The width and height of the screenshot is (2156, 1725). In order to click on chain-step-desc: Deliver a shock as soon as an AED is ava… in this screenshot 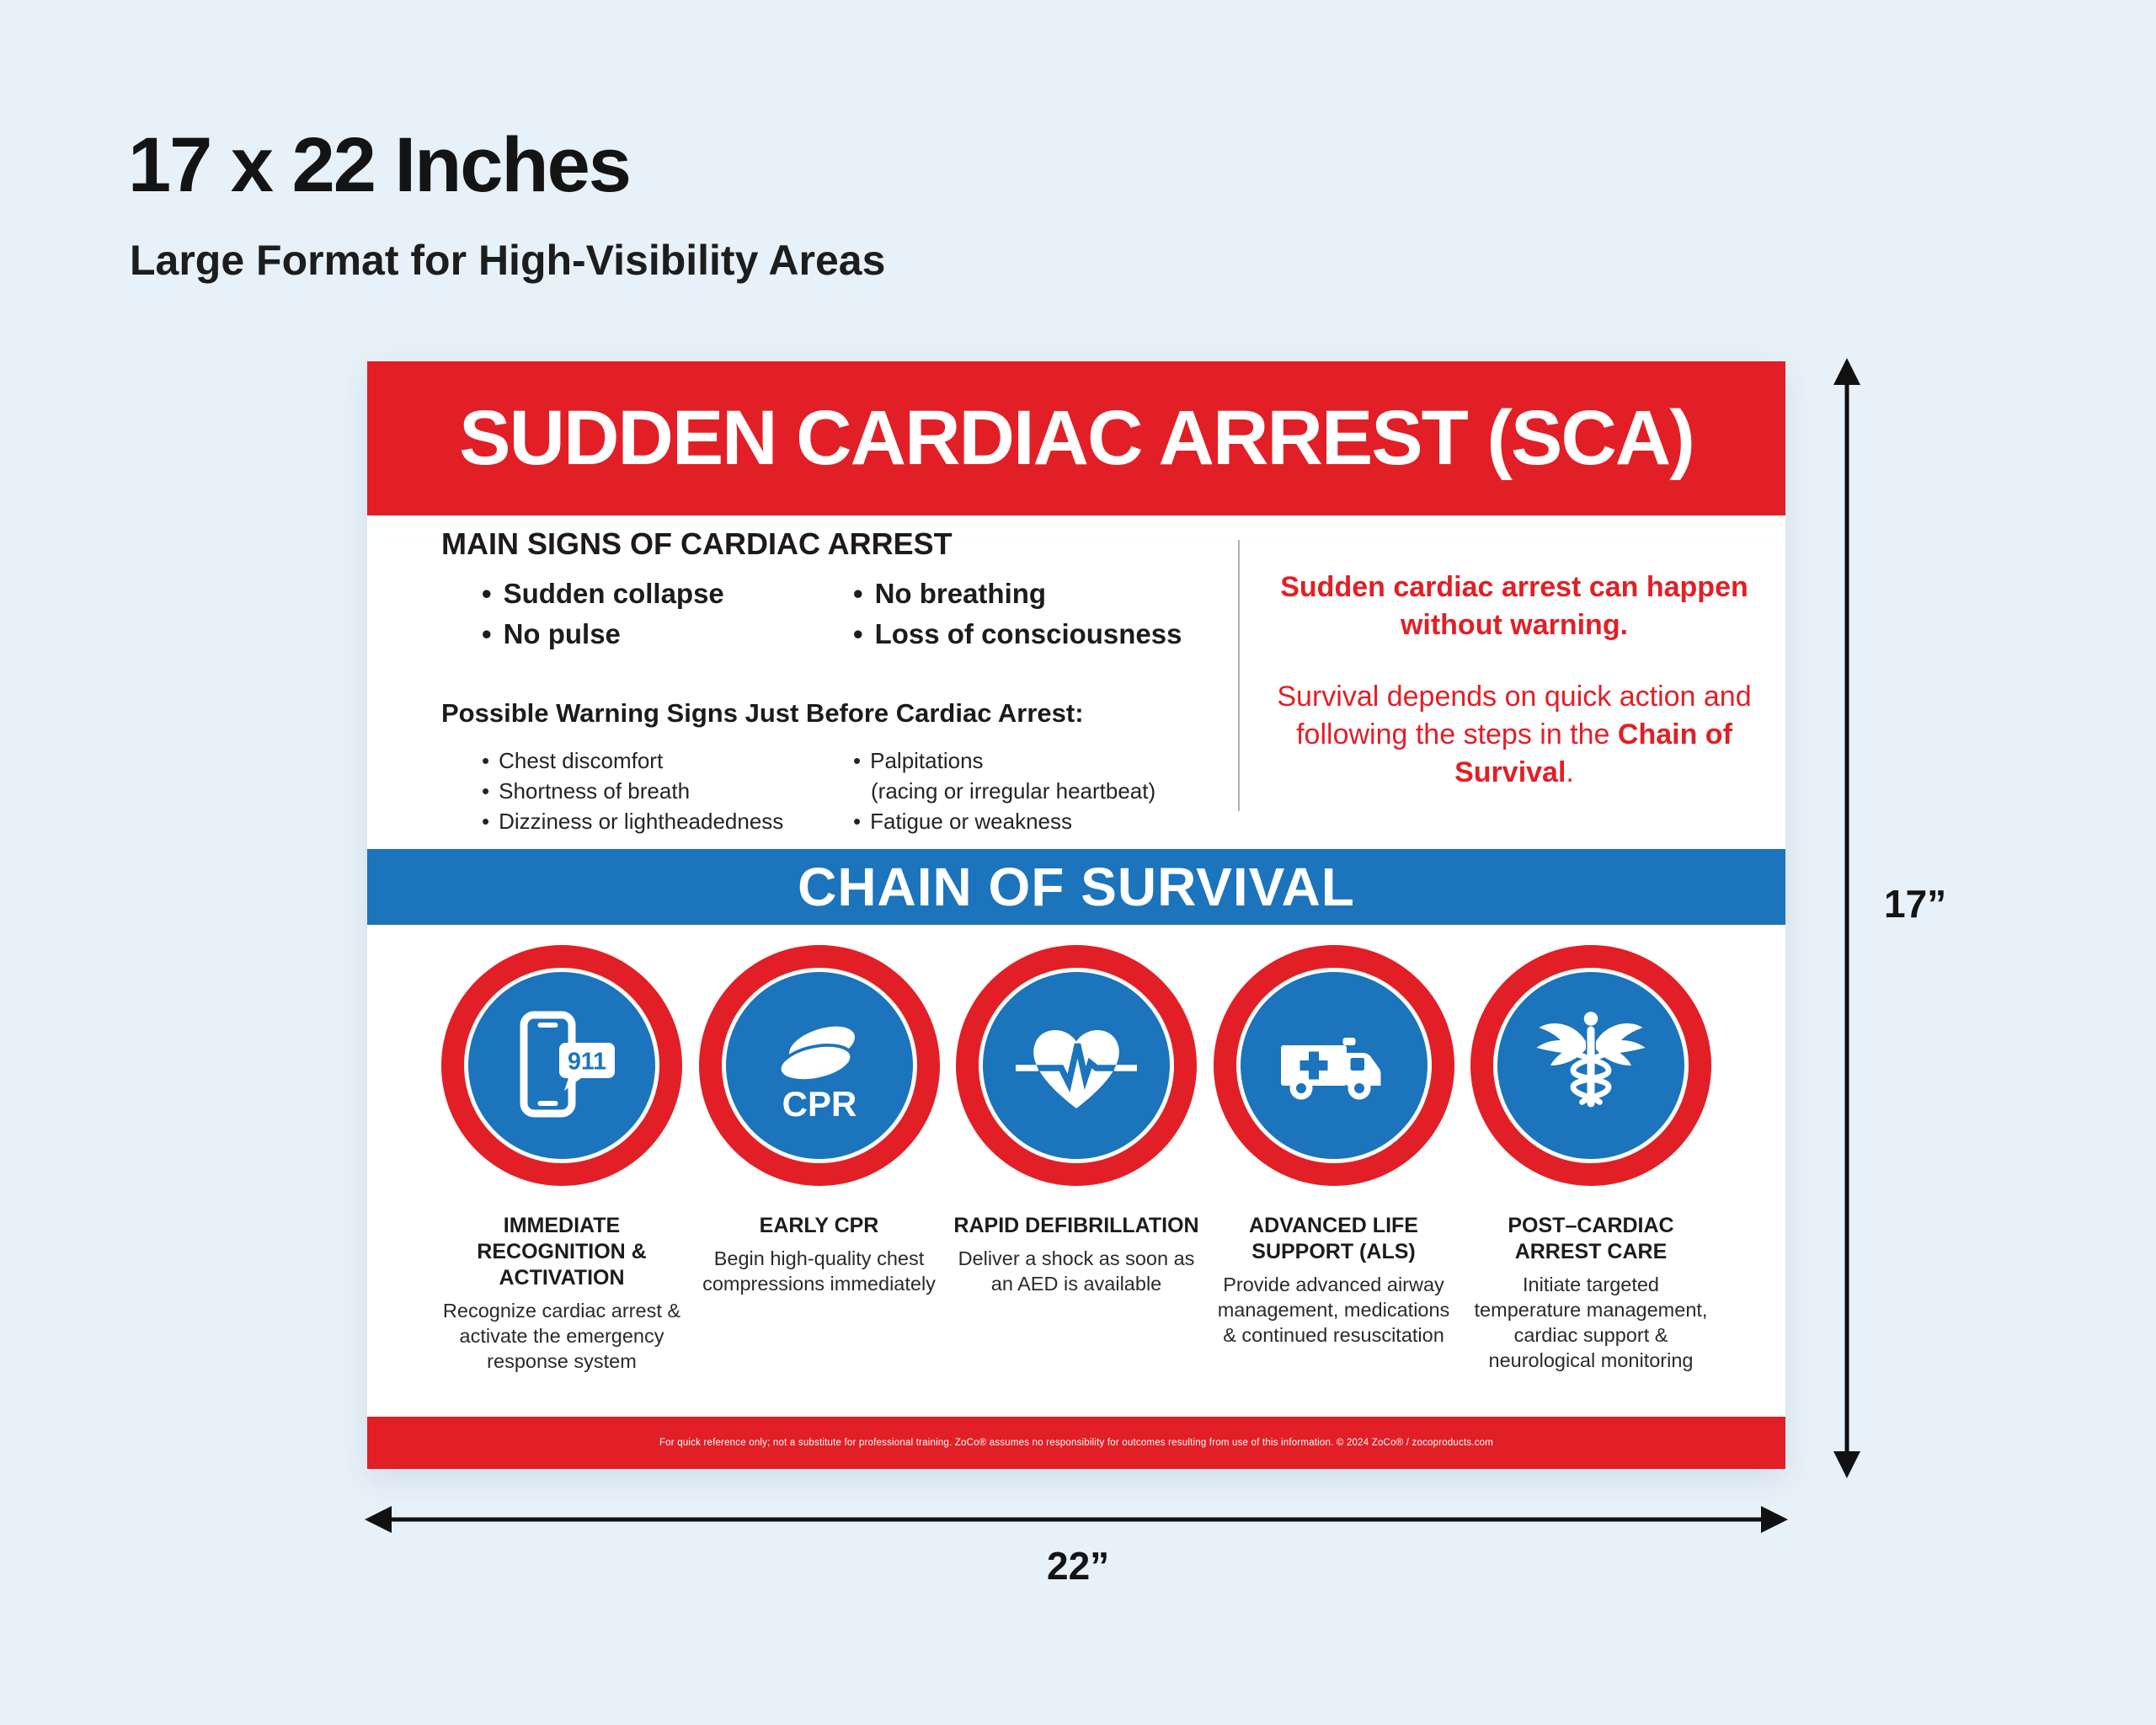, I will do `click(1076, 1271)`.